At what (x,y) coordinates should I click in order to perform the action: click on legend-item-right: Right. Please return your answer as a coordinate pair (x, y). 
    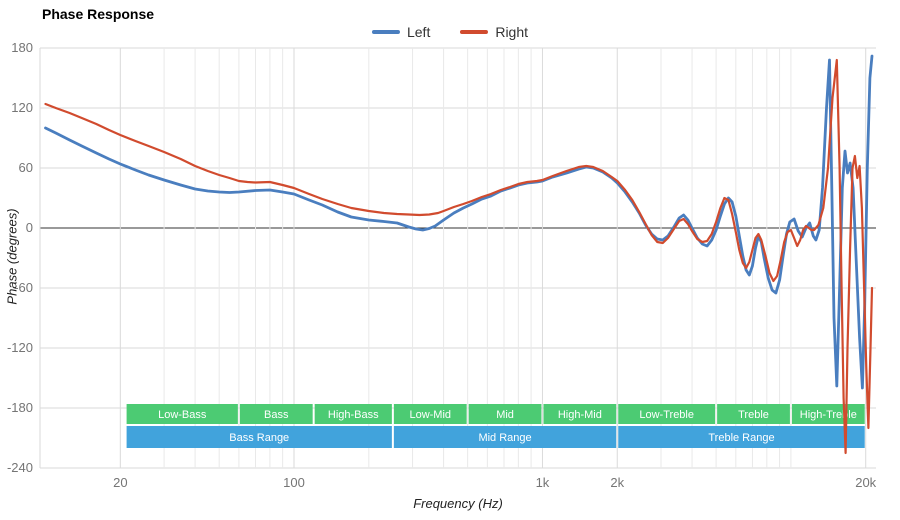
    Looking at the image, I should click on (494, 32).